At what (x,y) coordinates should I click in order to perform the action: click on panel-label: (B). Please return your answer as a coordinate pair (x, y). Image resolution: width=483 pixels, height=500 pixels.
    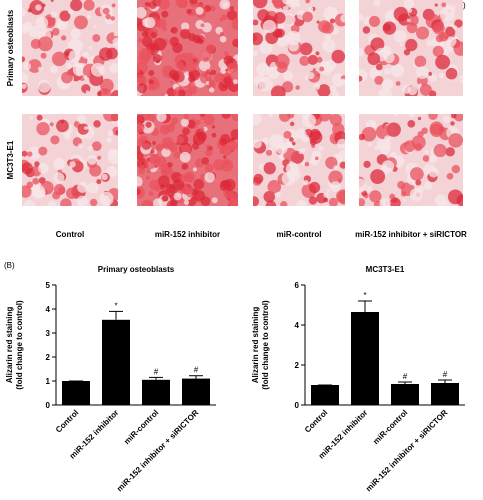
    Looking at the image, I should click on (9, 265).